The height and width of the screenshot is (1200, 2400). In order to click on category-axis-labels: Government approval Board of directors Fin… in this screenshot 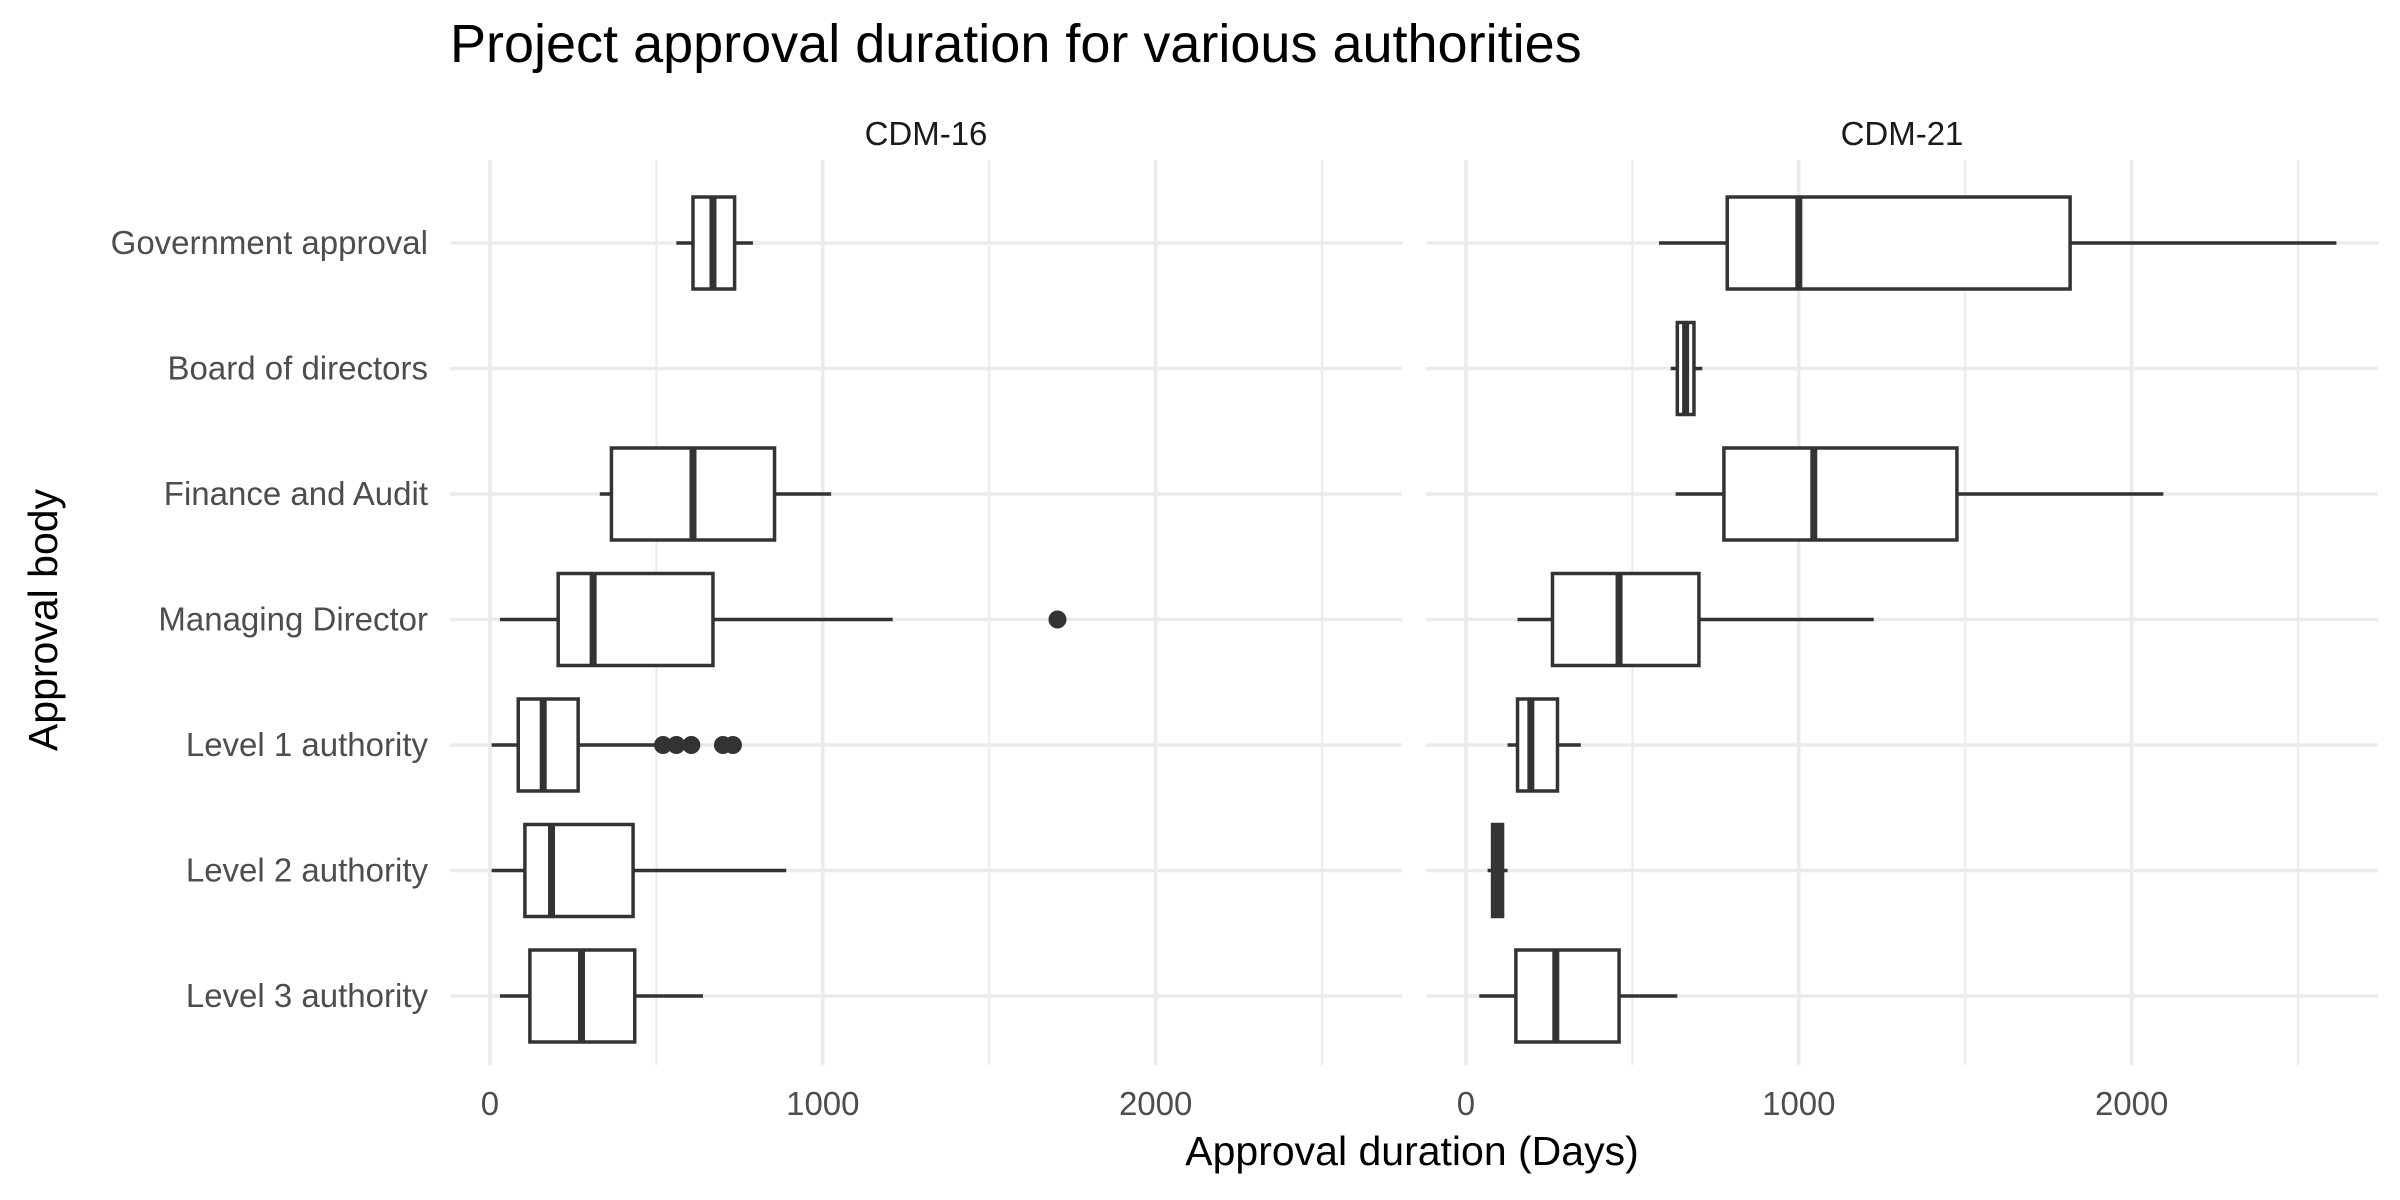, I will do `click(270, 619)`.